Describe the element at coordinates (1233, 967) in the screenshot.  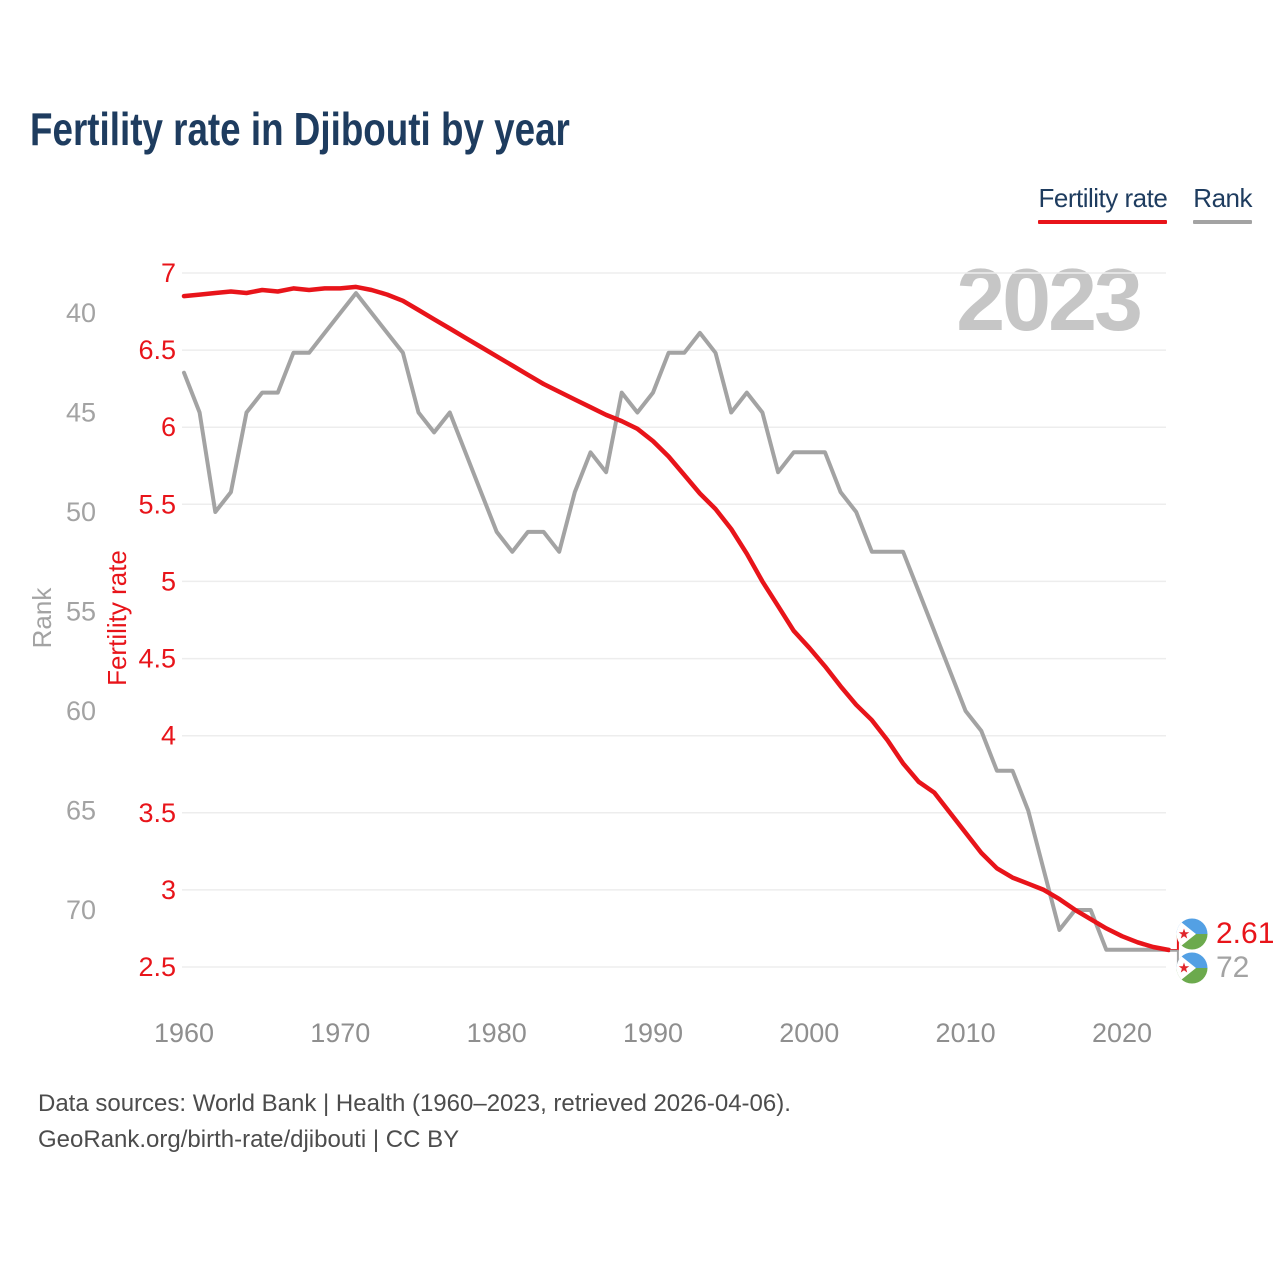
I see `rank-end-value: 72` at that location.